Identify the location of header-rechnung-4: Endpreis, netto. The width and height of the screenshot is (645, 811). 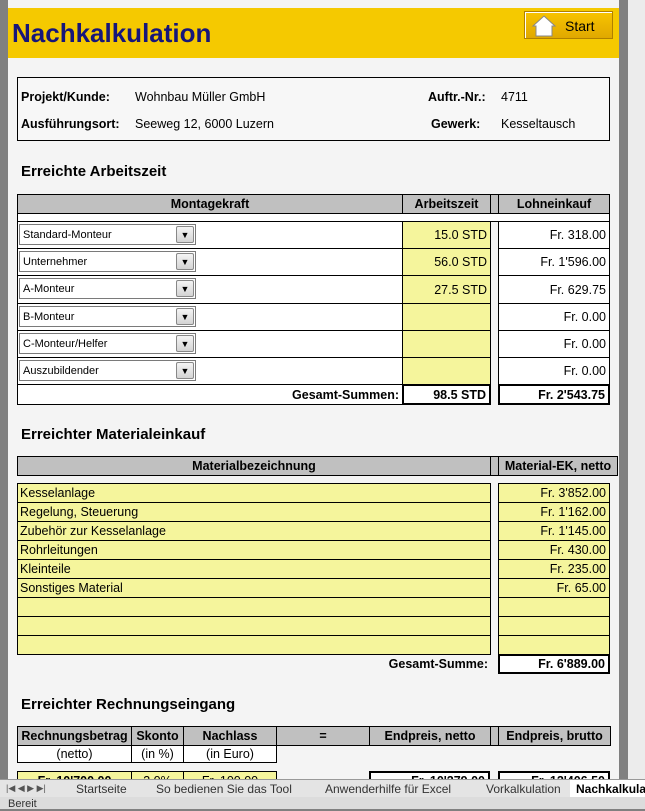
(430, 736).